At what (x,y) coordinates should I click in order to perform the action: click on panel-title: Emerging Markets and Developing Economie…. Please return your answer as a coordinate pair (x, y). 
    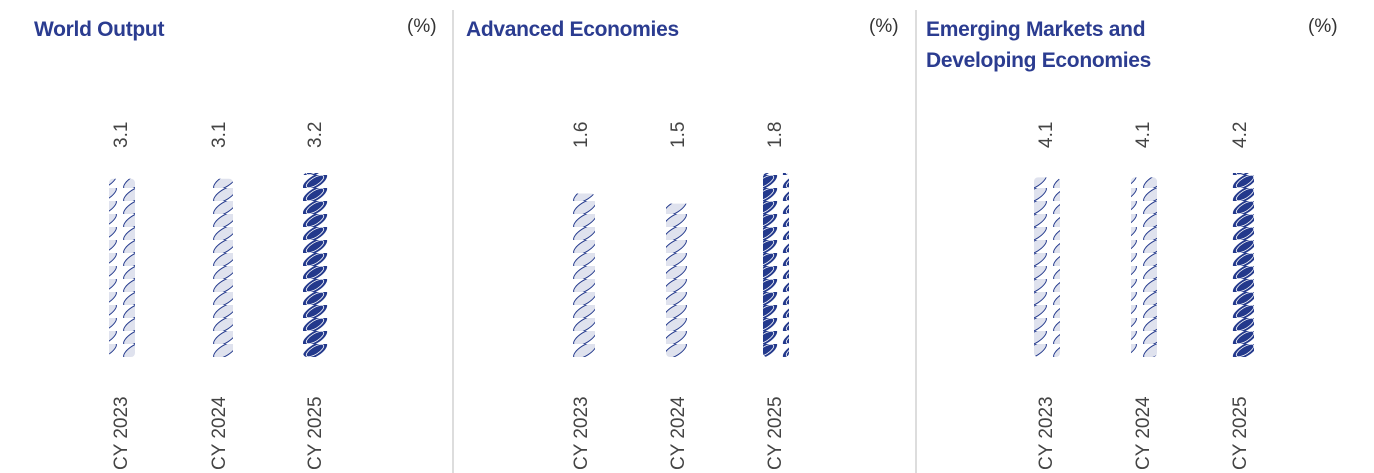
    Looking at the image, I should click on (1039, 45).